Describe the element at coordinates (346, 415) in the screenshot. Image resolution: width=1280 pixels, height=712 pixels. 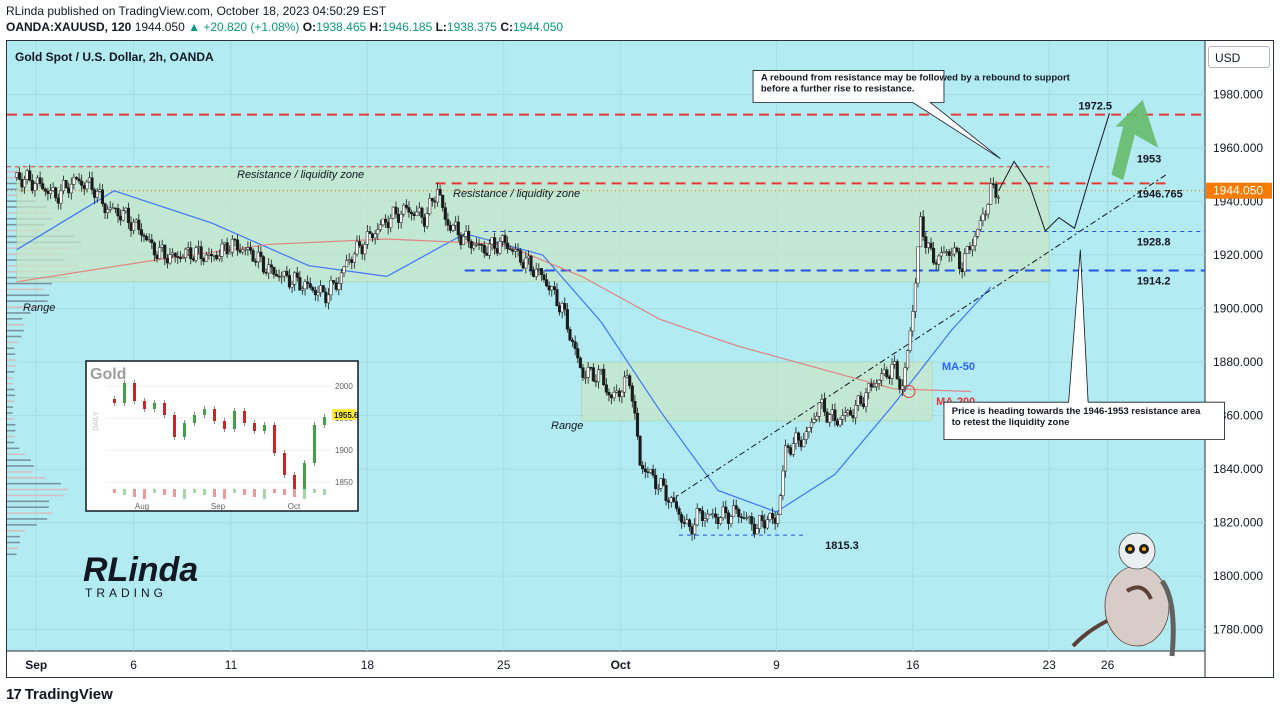
I see `inset-last-label: 1955.6` at that location.